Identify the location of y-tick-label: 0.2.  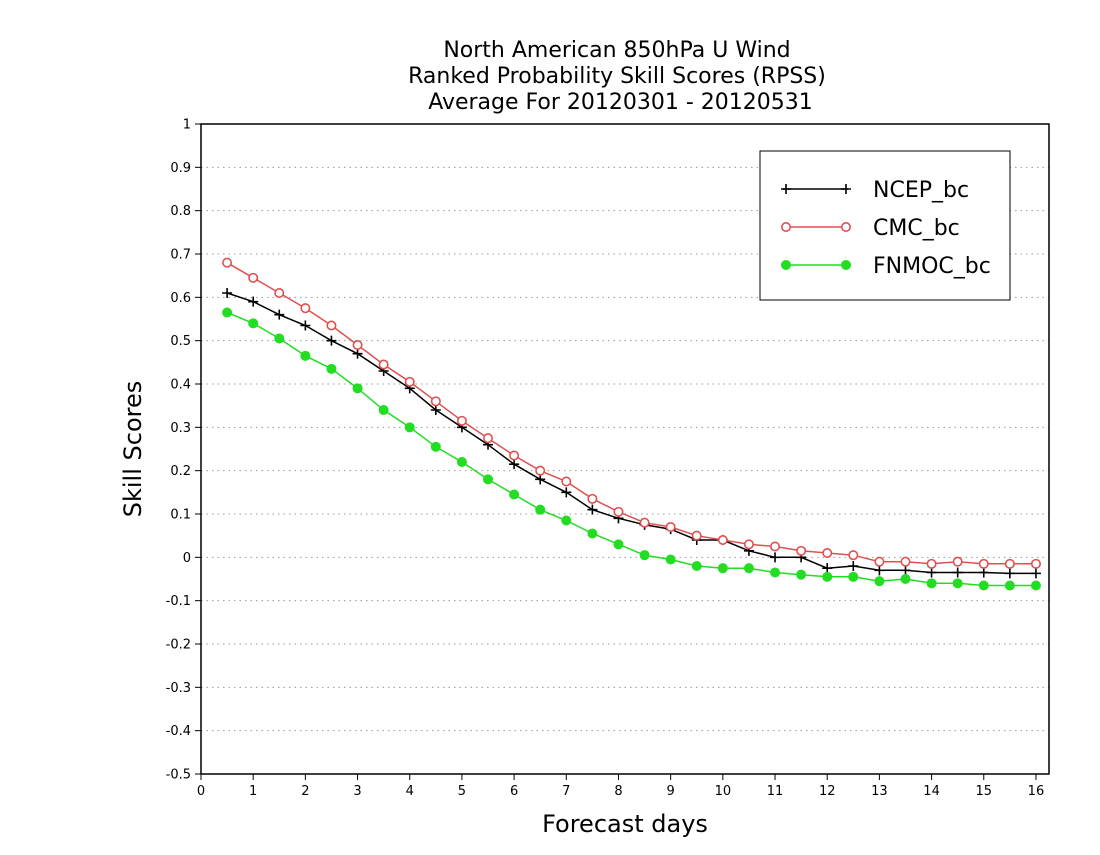
(180, 471).